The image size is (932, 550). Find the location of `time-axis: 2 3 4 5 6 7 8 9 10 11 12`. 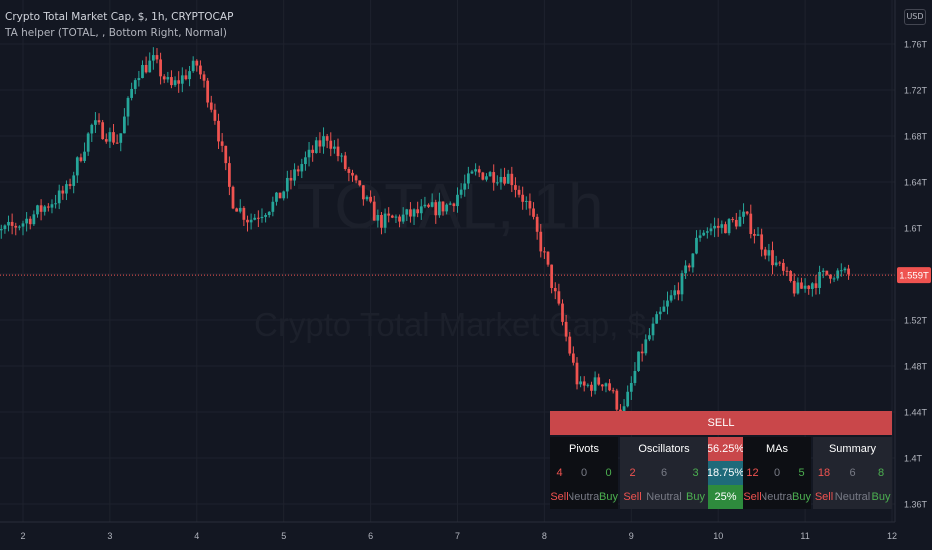

time-axis: 2 3 4 5 6 7 8 9 10 11 12 is located at coordinates (458, 536).